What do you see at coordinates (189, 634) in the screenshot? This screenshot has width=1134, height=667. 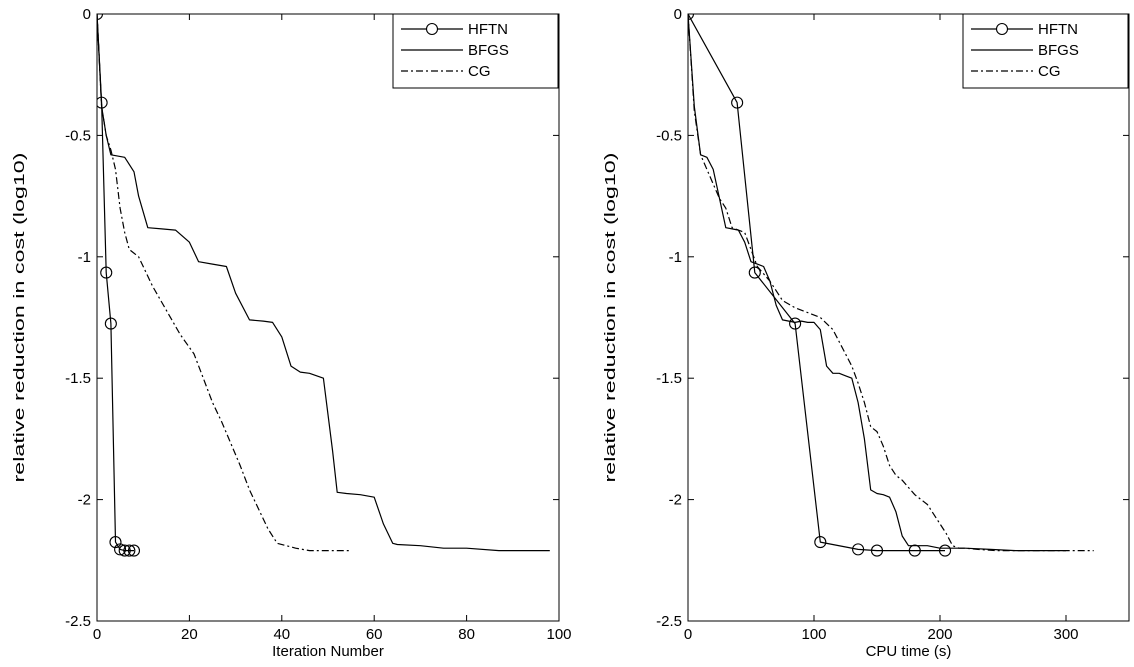 I see `x-tick-label: 20` at bounding box center [189, 634].